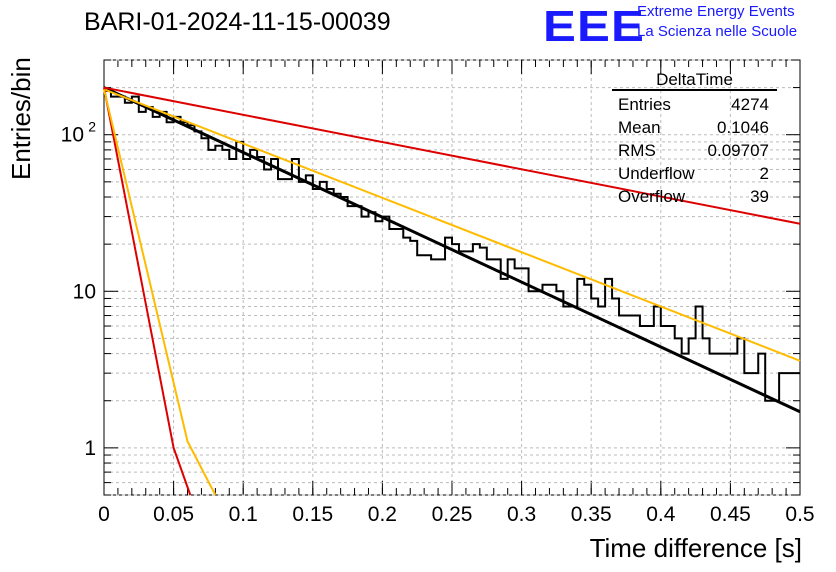 Image resolution: width=836 pixels, height=572 pixels. What do you see at coordinates (694, 80) in the screenshot?
I see `stats-title: DeltaTime` at bounding box center [694, 80].